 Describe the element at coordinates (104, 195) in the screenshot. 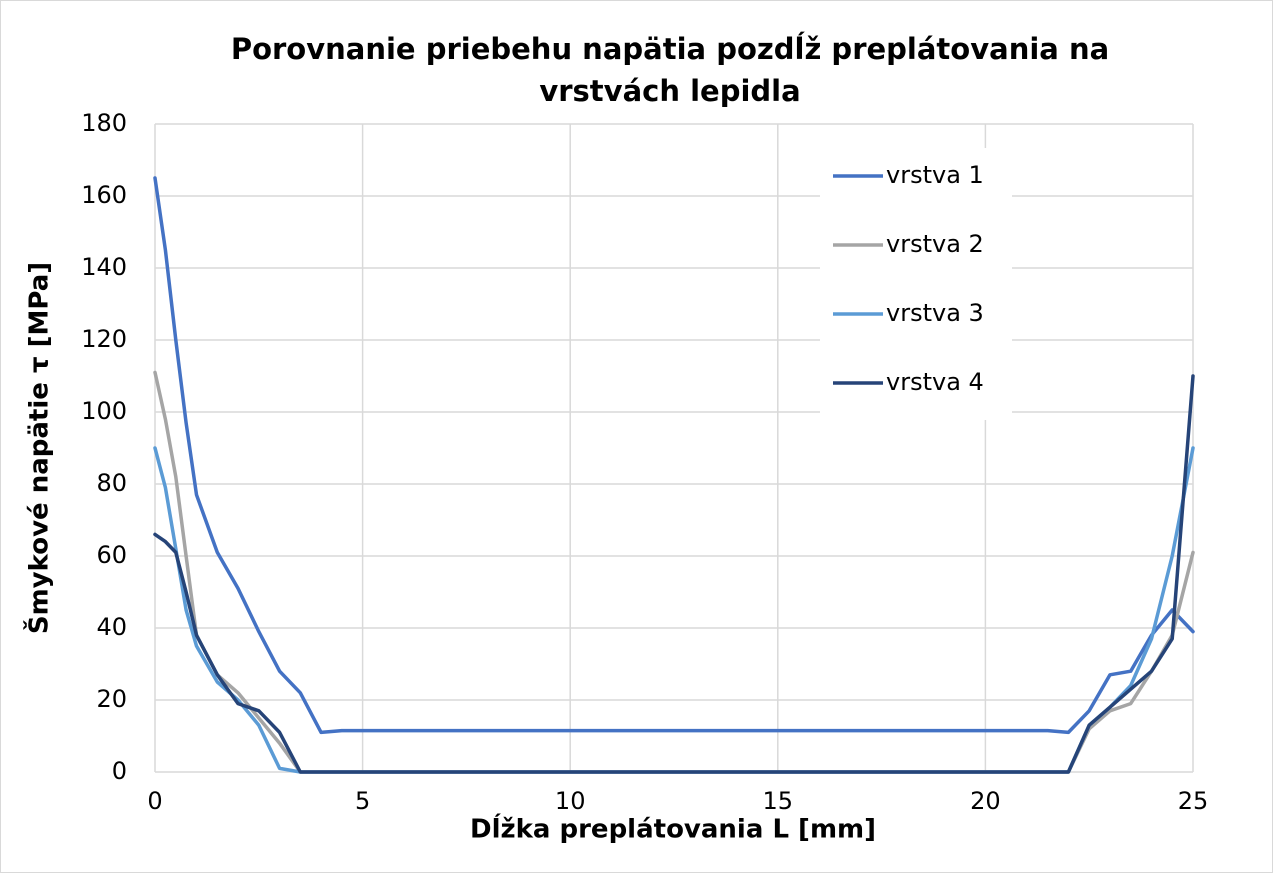

I see `y-tick-label: 160` at that location.